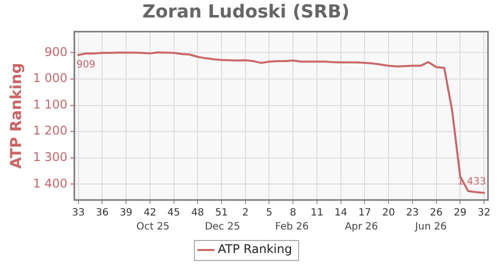 This screenshot has width=500, height=270. What do you see at coordinates (78, 213) in the screenshot?
I see `x-tick-label: 33` at bounding box center [78, 213].